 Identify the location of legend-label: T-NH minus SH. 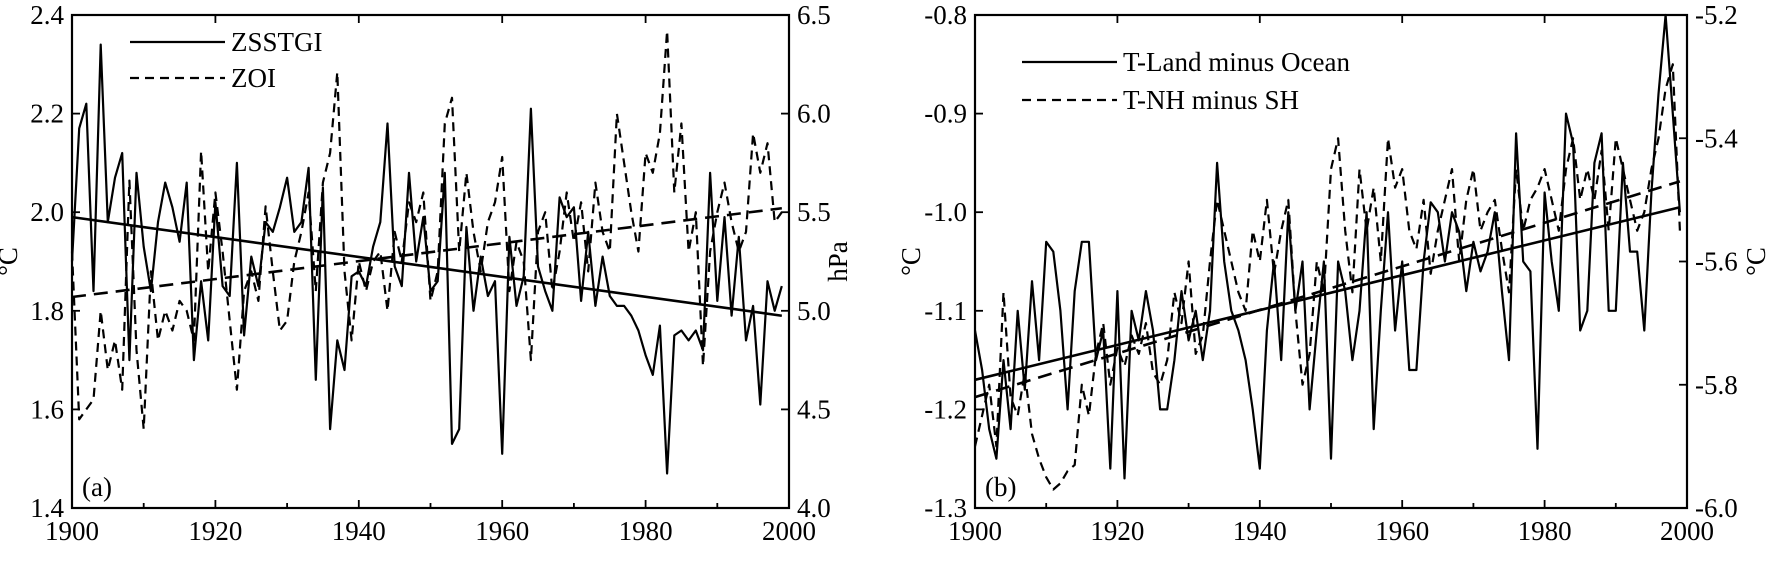
(1211, 100).